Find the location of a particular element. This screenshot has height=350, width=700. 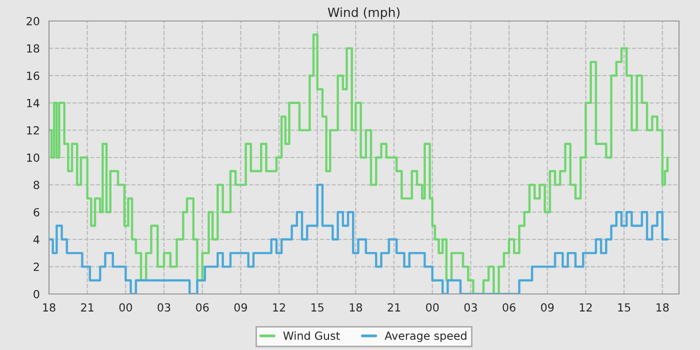

y-tick-label: 20 is located at coordinates (33, 21).